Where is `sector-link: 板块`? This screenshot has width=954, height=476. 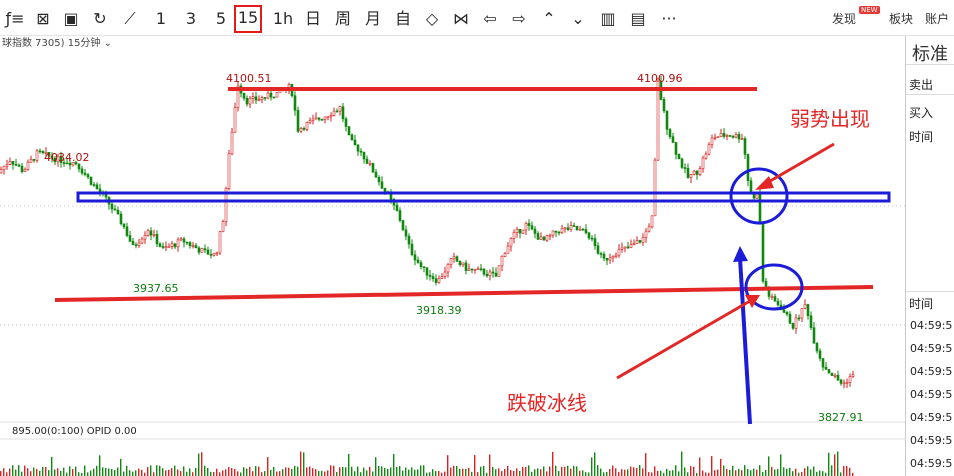
sector-link: 板块 is located at coordinates (901, 19).